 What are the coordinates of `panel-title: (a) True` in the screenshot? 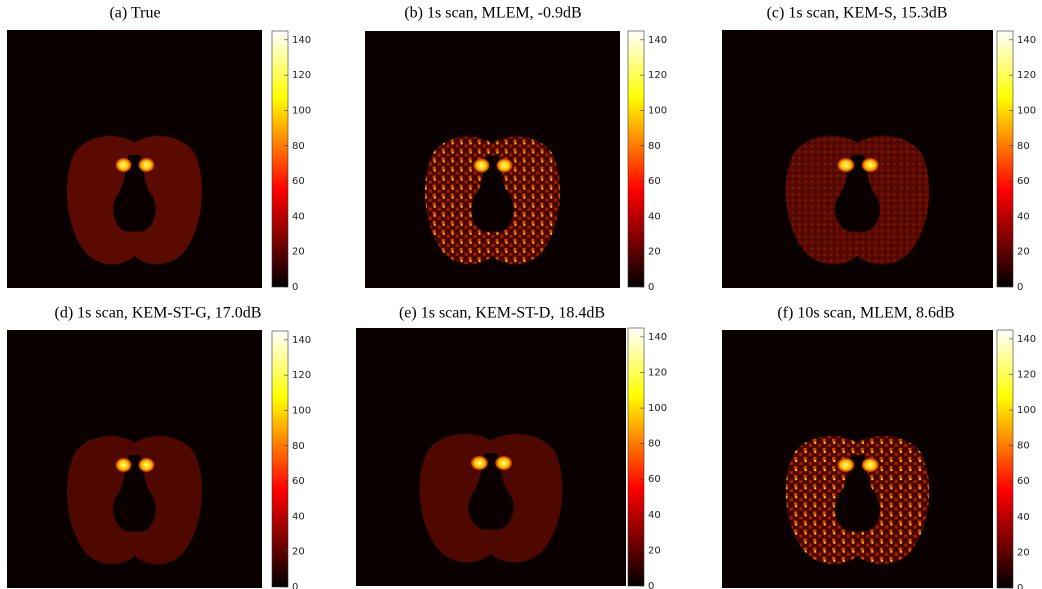 It's located at (134, 13).